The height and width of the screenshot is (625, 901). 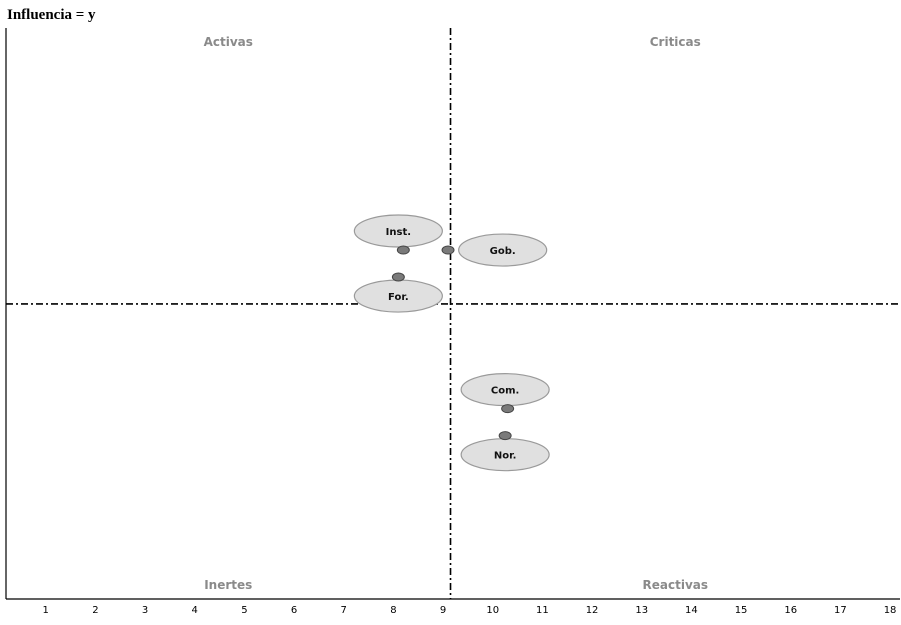 What do you see at coordinates (675, 42) in the screenshot?
I see `quadrant-label-criticas: Criticas` at bounding box center [675, 42].